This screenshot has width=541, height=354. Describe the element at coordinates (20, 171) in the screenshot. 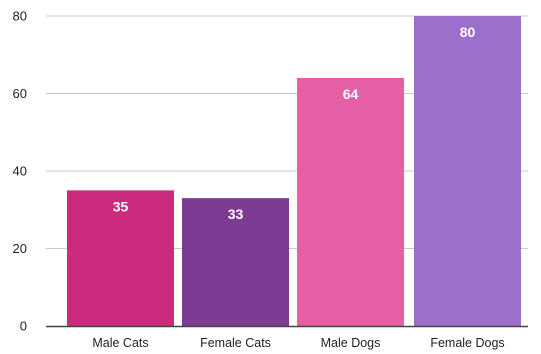

I see `y-tick-label: 40` at that location.